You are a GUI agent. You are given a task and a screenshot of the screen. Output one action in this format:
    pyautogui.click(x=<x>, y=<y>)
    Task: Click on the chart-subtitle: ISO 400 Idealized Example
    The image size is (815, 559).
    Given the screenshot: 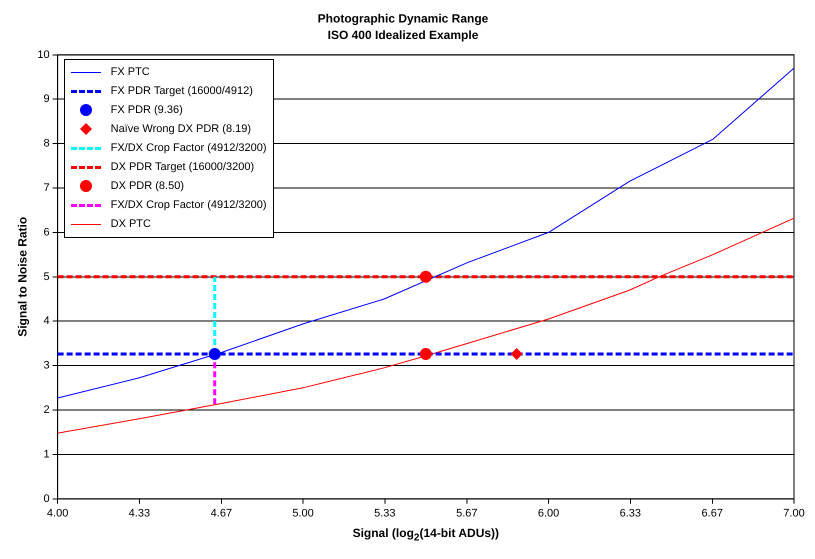 What is the action you would take?
    pyautogui.click(x=403, y=35)
    